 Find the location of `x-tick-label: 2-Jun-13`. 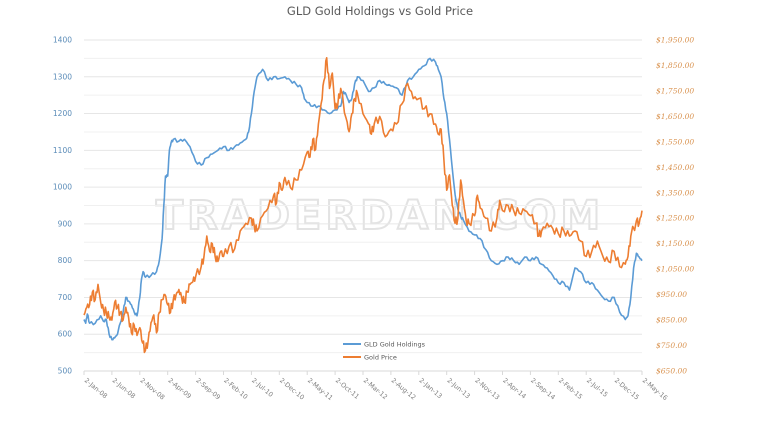

x-tick-label: 2-Jun-13 is located at coordinates (458, 388).